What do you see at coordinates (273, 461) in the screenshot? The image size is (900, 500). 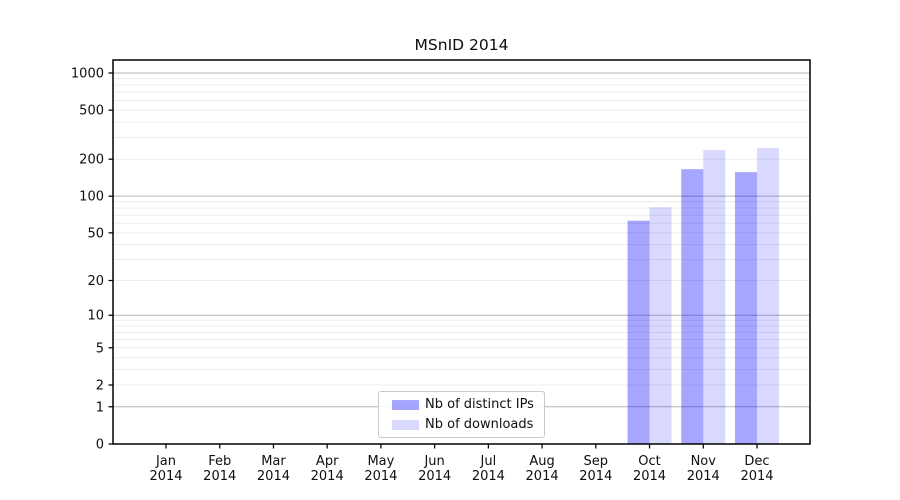 I see `x-tick-label-month: Mar` at bounding box center [273, 461].